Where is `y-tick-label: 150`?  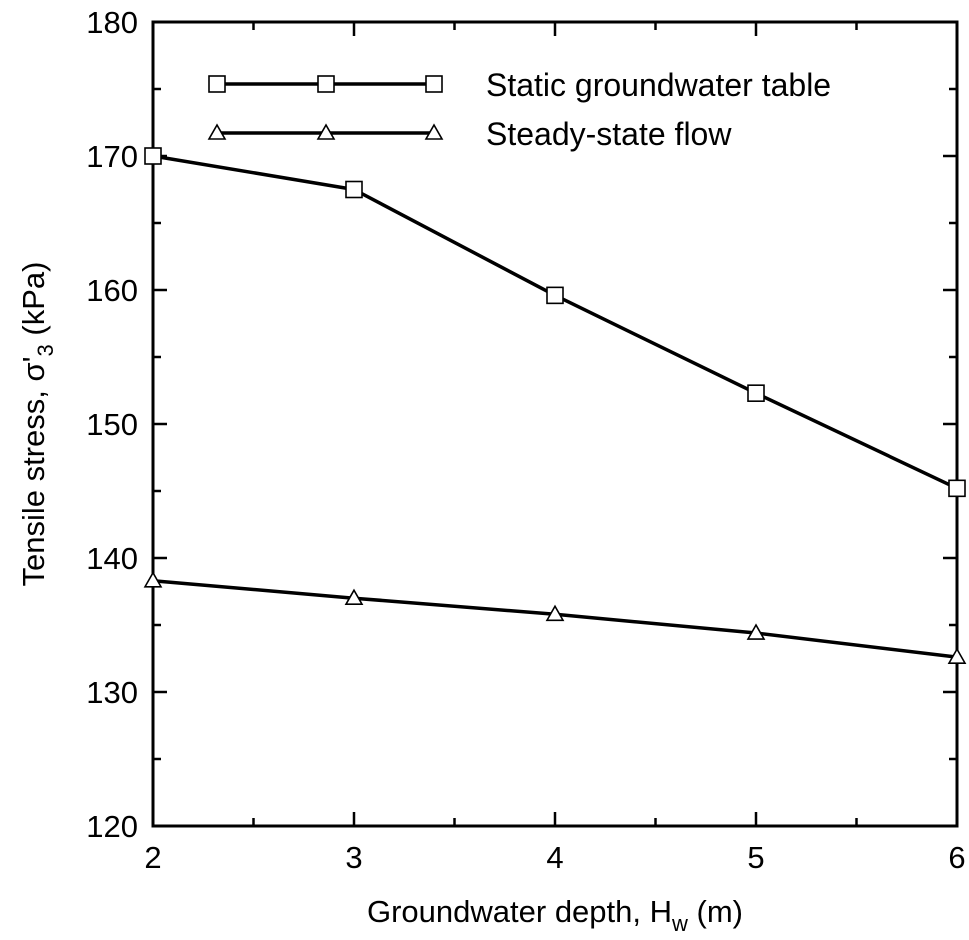 y-tick-label: 150 is located at coordinates (112, 424).